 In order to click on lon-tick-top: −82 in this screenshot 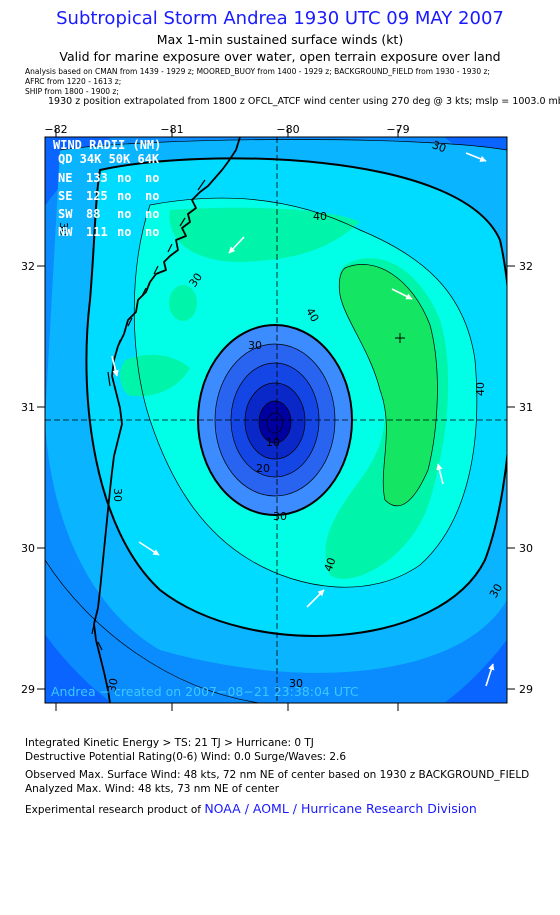, I will do `click(55, 129)`.